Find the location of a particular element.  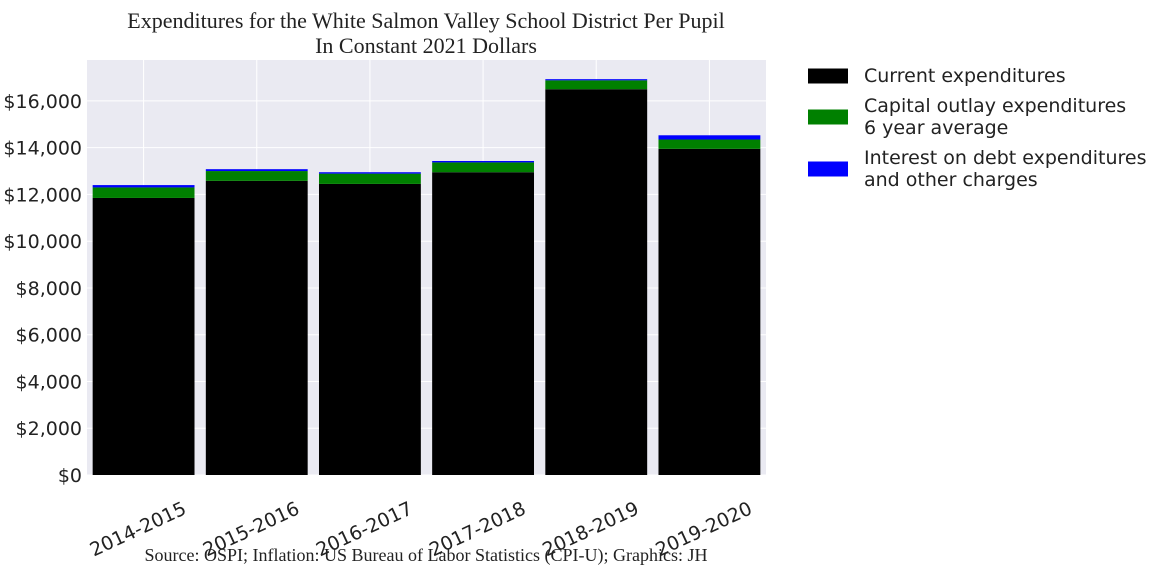

y-tick-label: $12,000 is located at coordinates (42, 195).